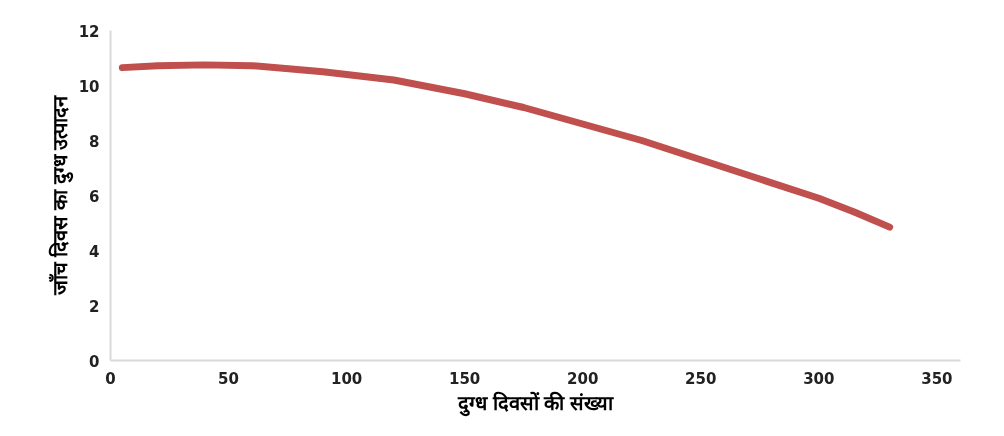 This screenshot has width=1004, height=436. I want to click on x-tick-label: 250, so click(701, 378).